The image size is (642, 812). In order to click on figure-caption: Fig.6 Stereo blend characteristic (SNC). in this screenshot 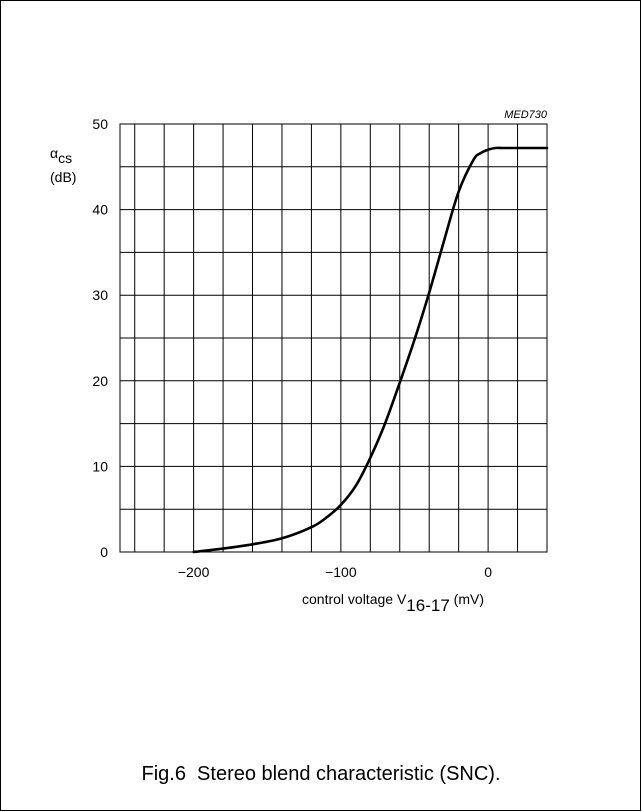, I will do `click(321, 774)`.